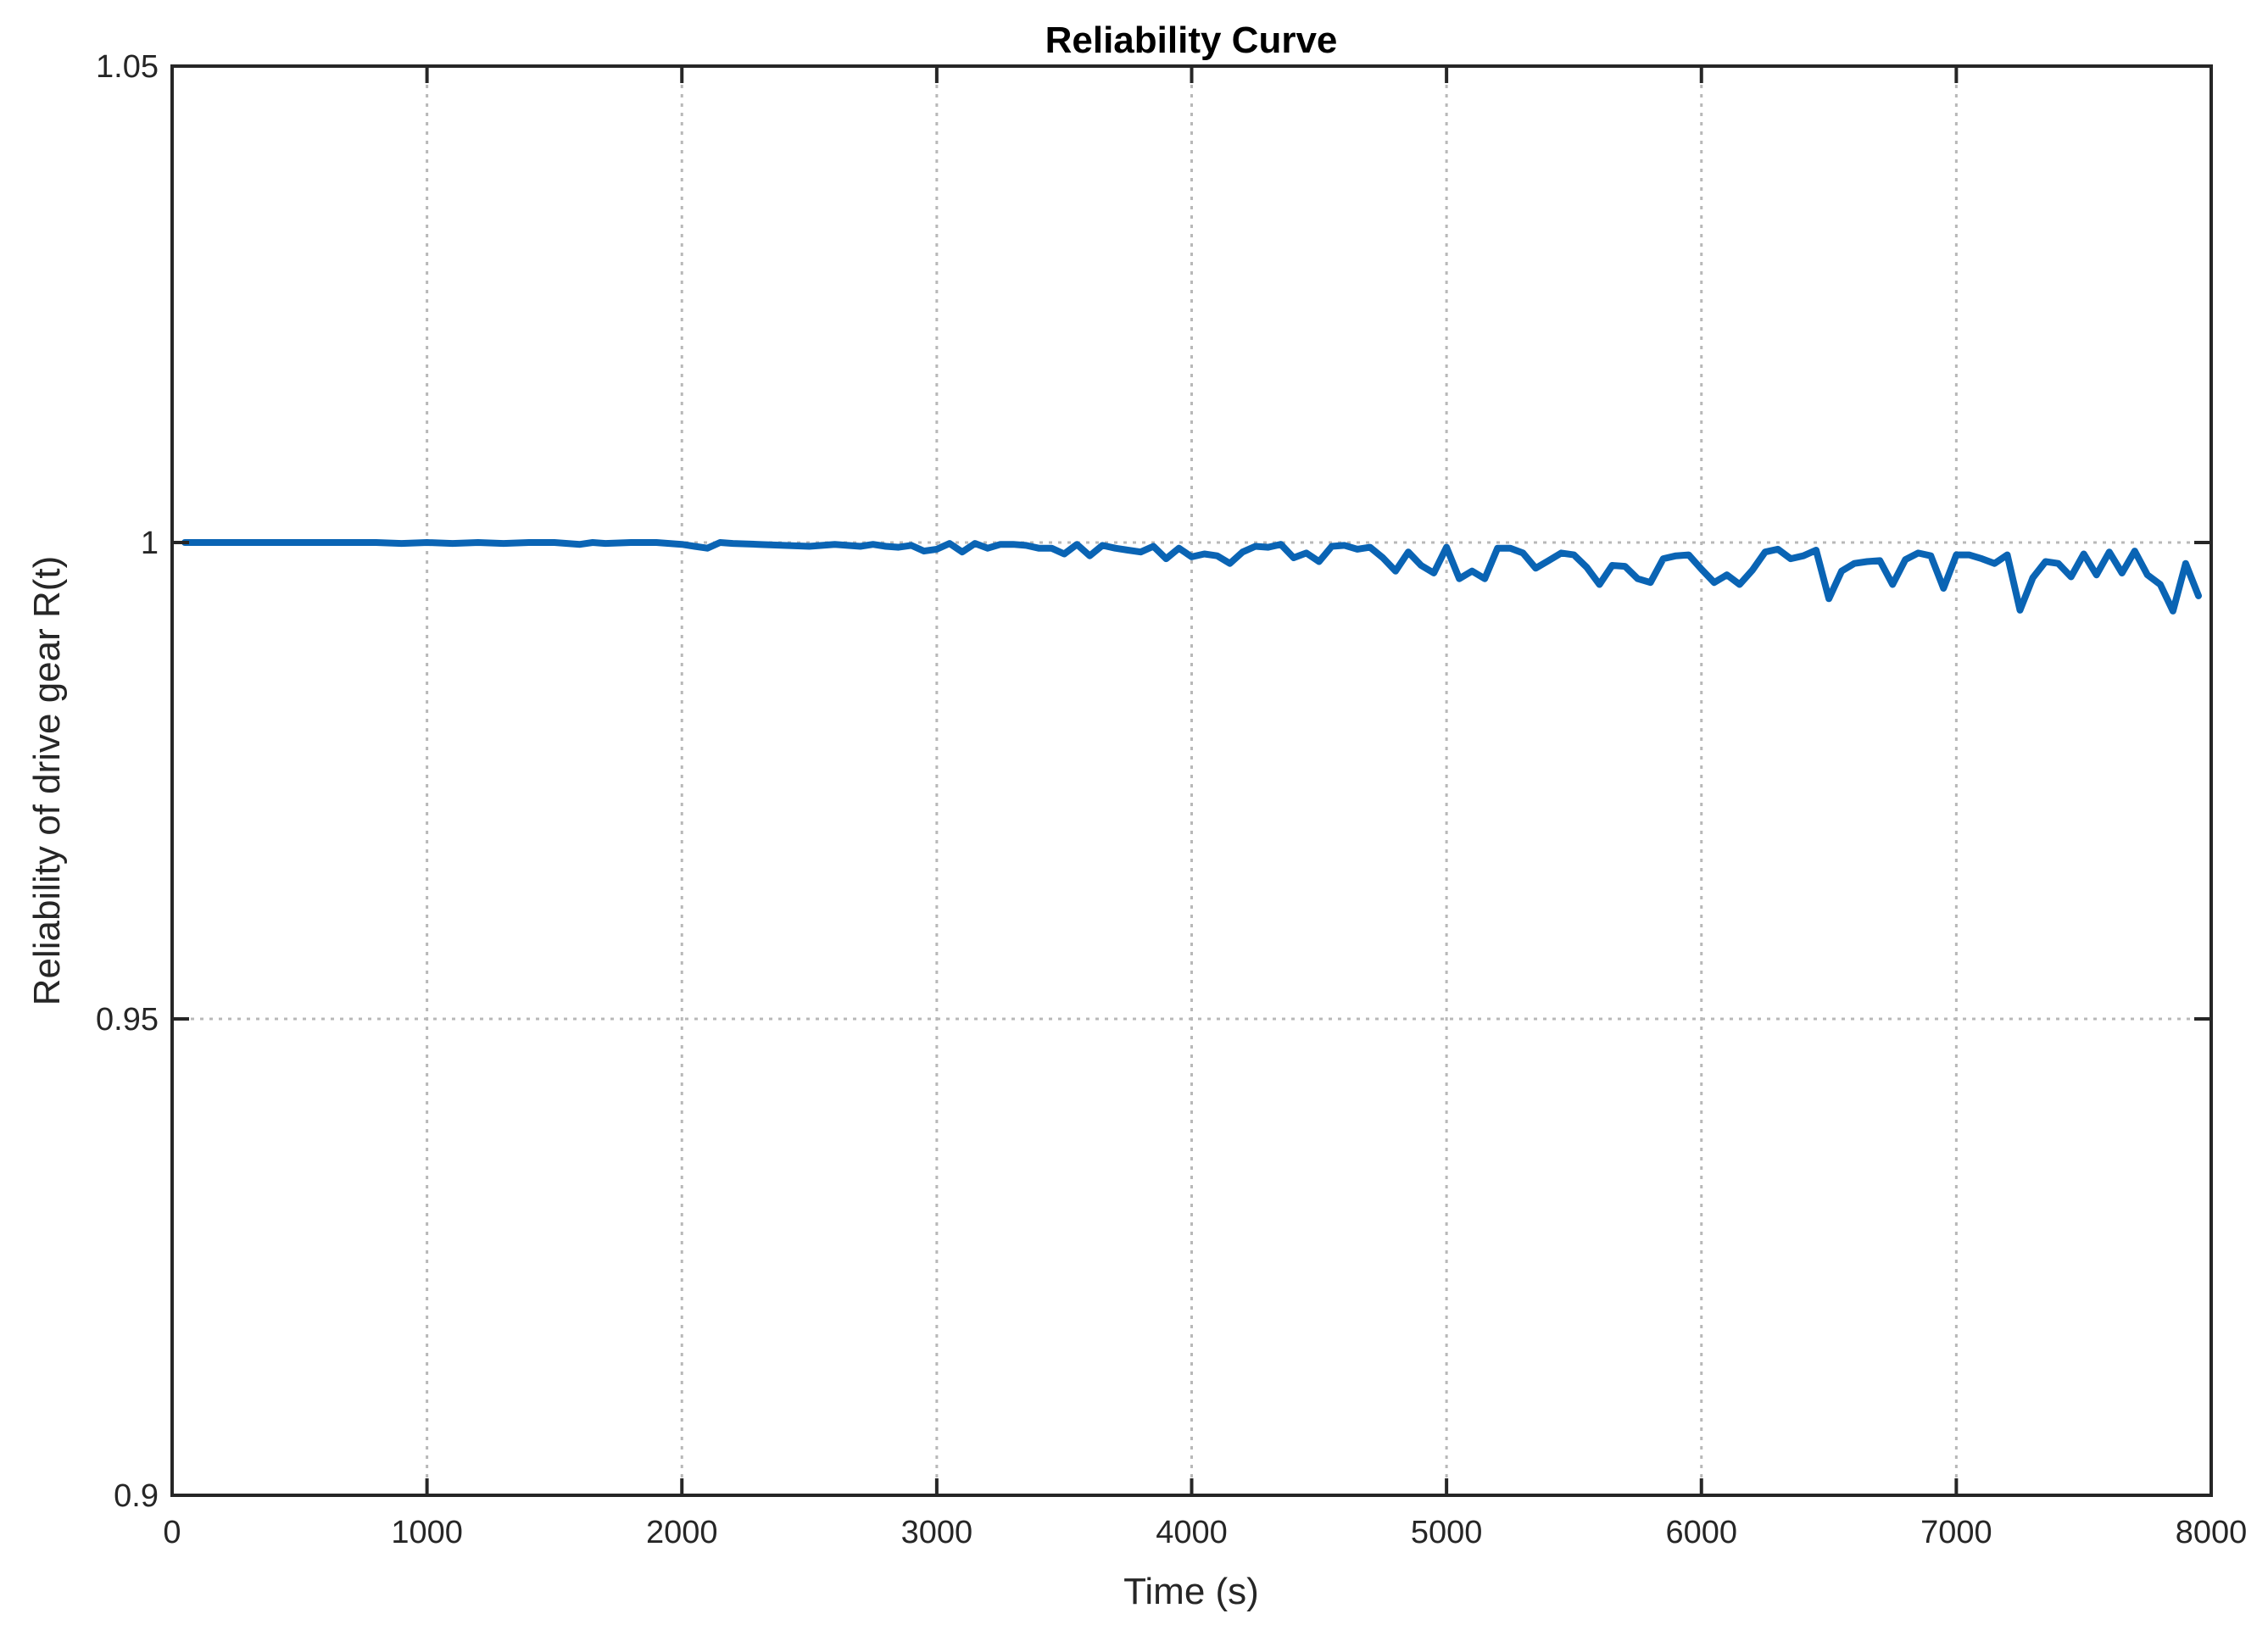  Describe the element at coordinates (150, 543) in the screenshot. I see `y-tick-label: 1` at that location.